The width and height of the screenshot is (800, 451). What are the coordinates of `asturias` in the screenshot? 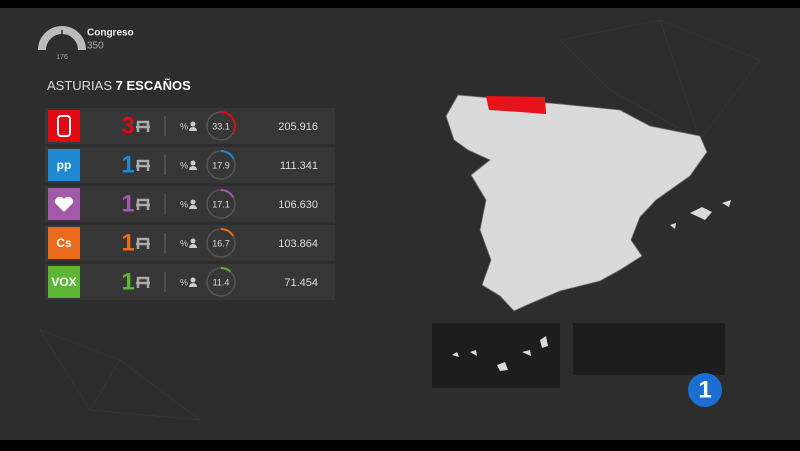 It's located at (516, 105).